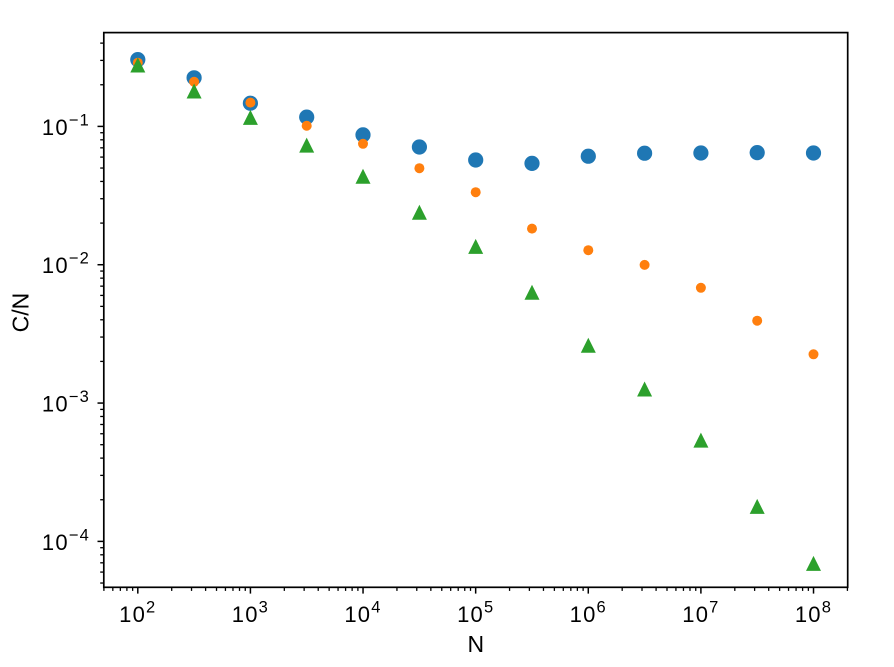  I want to click on svg-text: 10⁵, so click(475, 613).